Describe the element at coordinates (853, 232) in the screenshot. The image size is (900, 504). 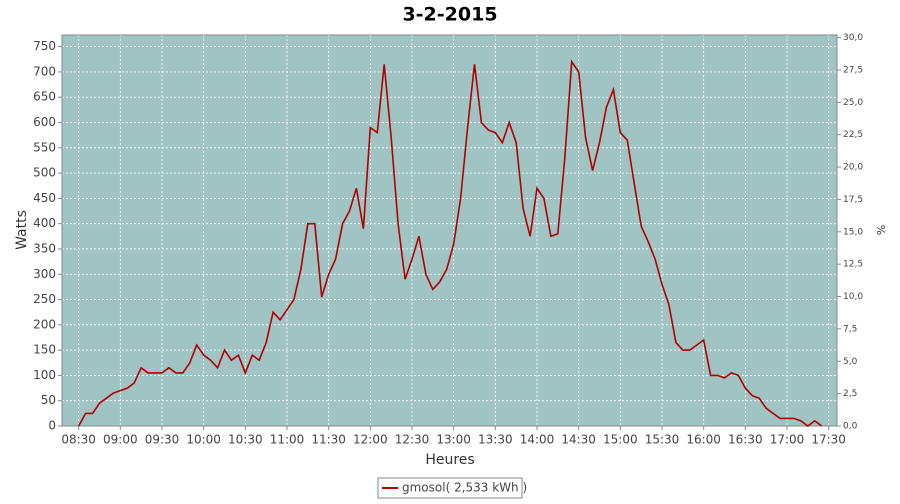
I see `y2-tick-label: 15,0` at that location.